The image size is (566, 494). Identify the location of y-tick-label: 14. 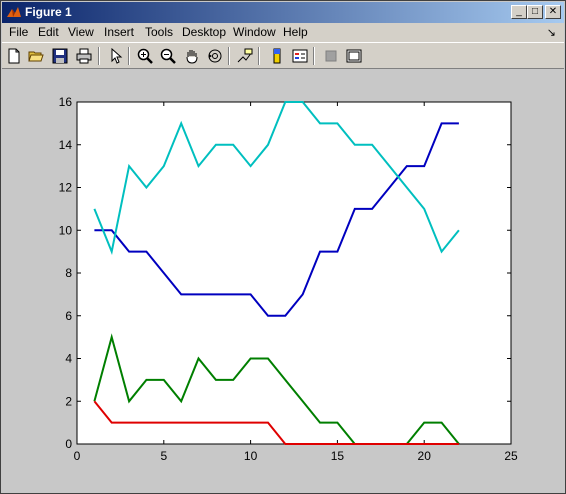
(66, 145).